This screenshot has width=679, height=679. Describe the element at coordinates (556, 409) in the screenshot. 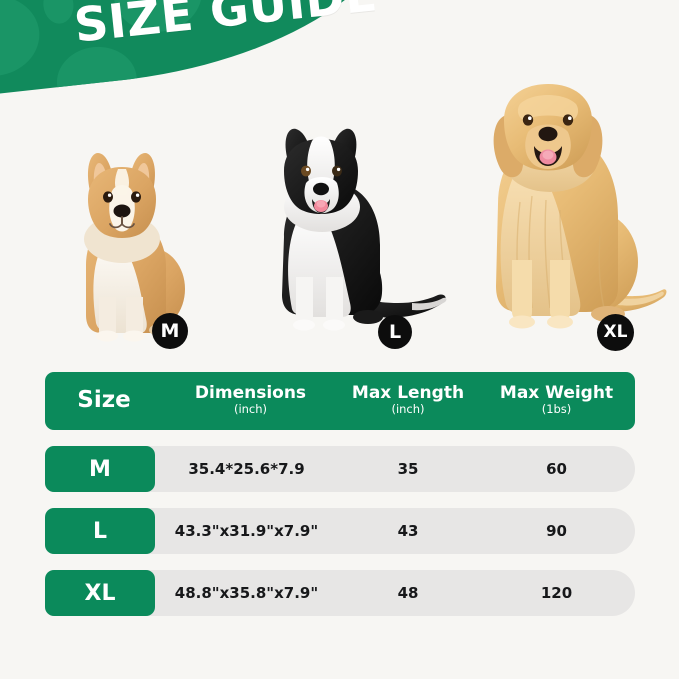

I see `header-max-weight-unit: (1bs)` at that location.